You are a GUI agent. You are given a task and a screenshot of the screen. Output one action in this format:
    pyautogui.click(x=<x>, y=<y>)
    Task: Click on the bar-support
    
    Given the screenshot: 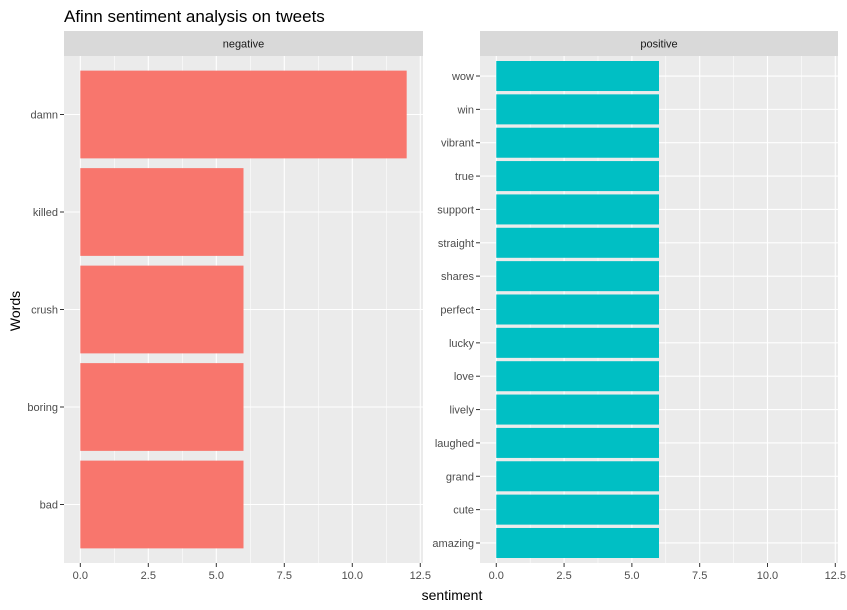 What is the action you would take?
    pyautogui.click(x=577, y=209)
    